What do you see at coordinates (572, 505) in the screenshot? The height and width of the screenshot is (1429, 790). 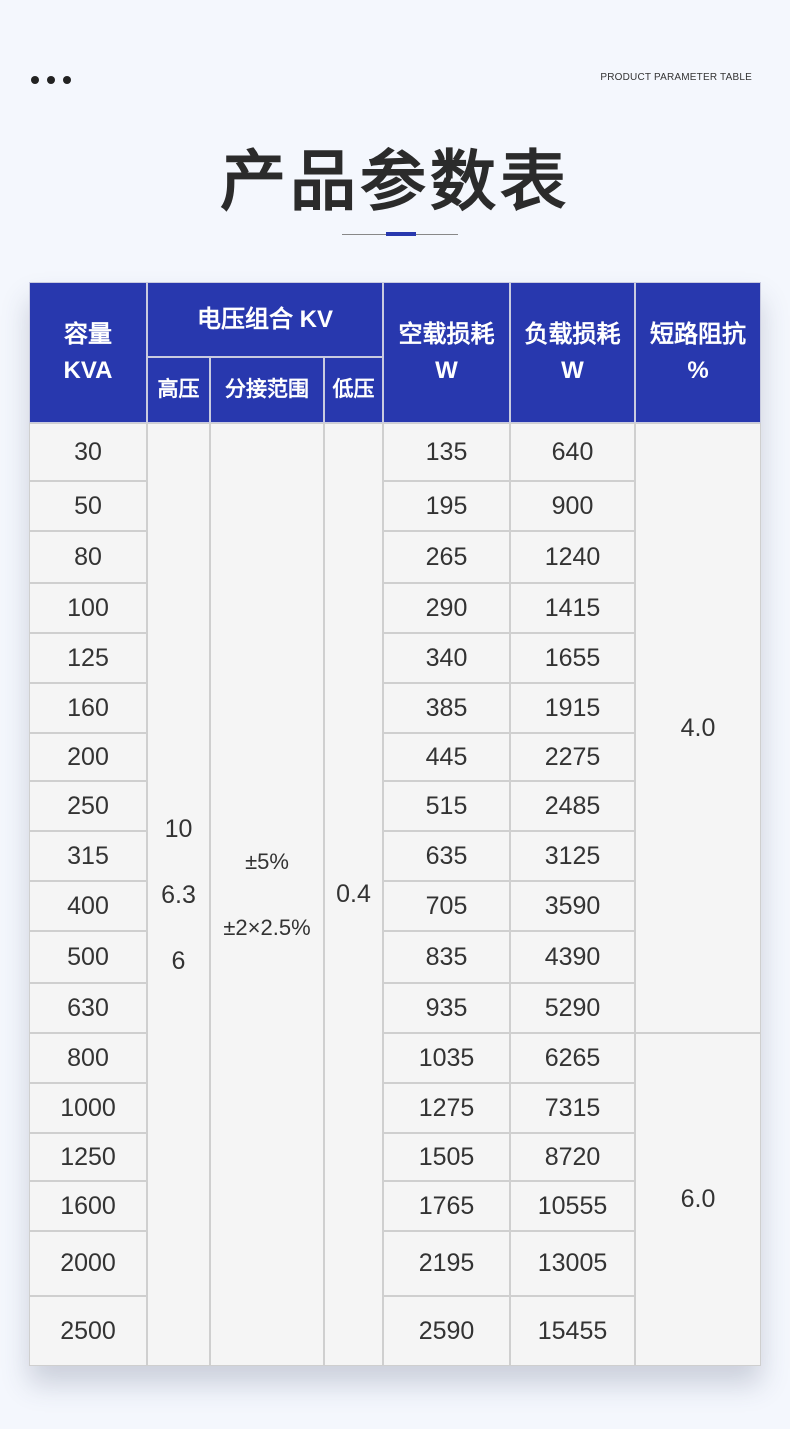 I see `cell-text: 900` at bounding box center [572, 505].